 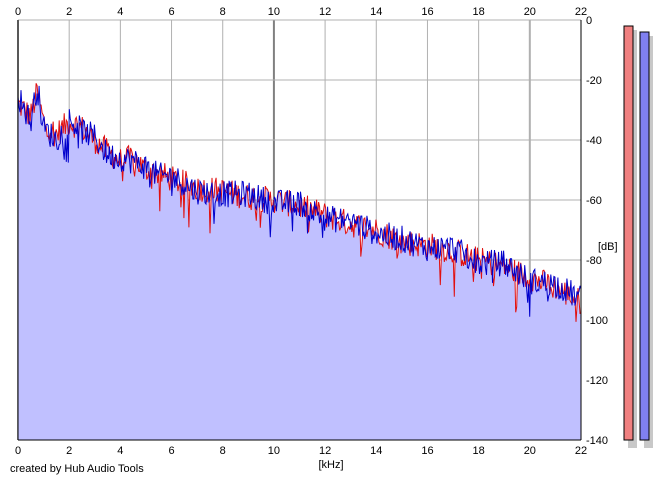 I want to click on x-tick-label-bottom: 18, so click(x=479, y=451).